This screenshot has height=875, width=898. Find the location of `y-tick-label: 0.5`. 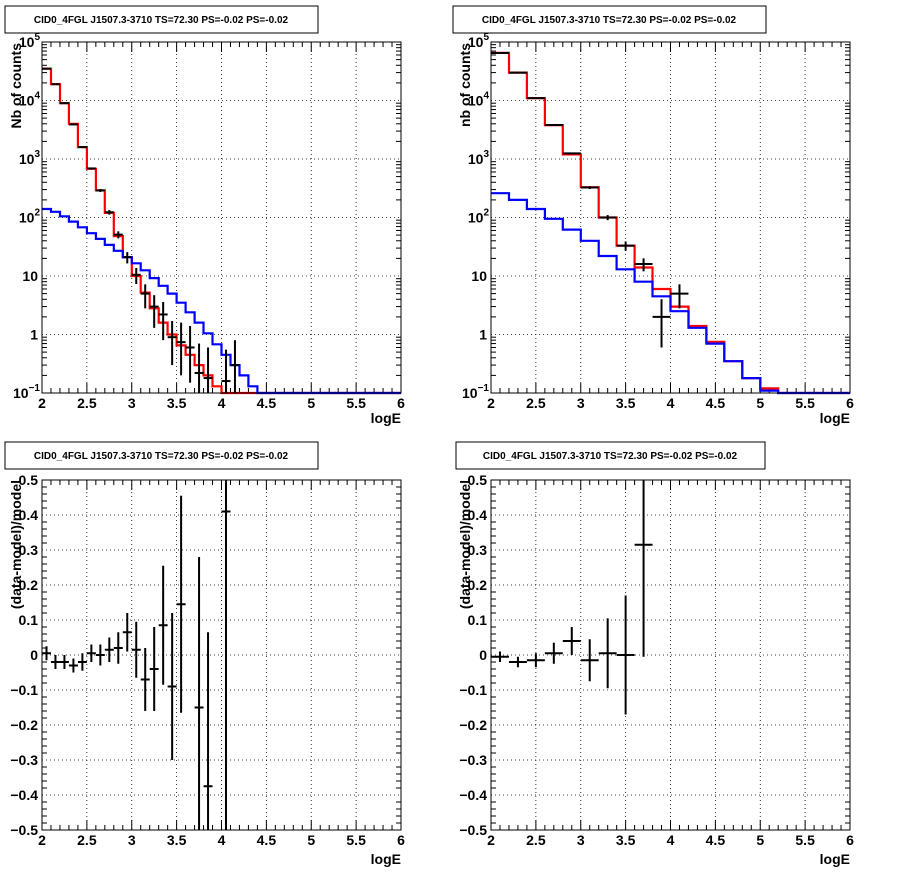

y-tick-label: 0.5 is located at coordinates (29, 480).